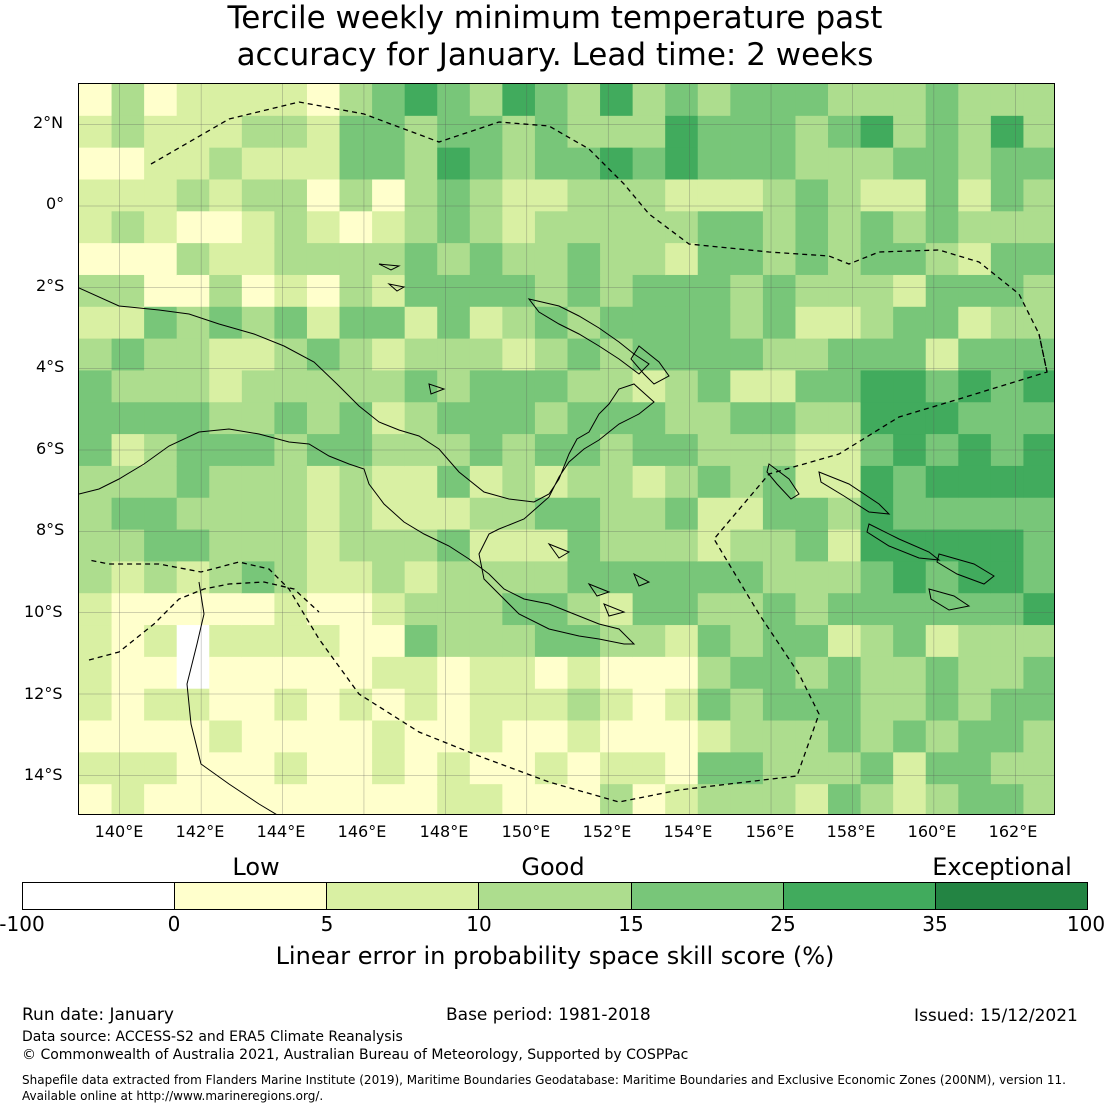  What do you see at coordinates (1002, 867) in the screenshot?
I see `legend-category-exceptional: Exceptional` at bounding box center [1002, 867].